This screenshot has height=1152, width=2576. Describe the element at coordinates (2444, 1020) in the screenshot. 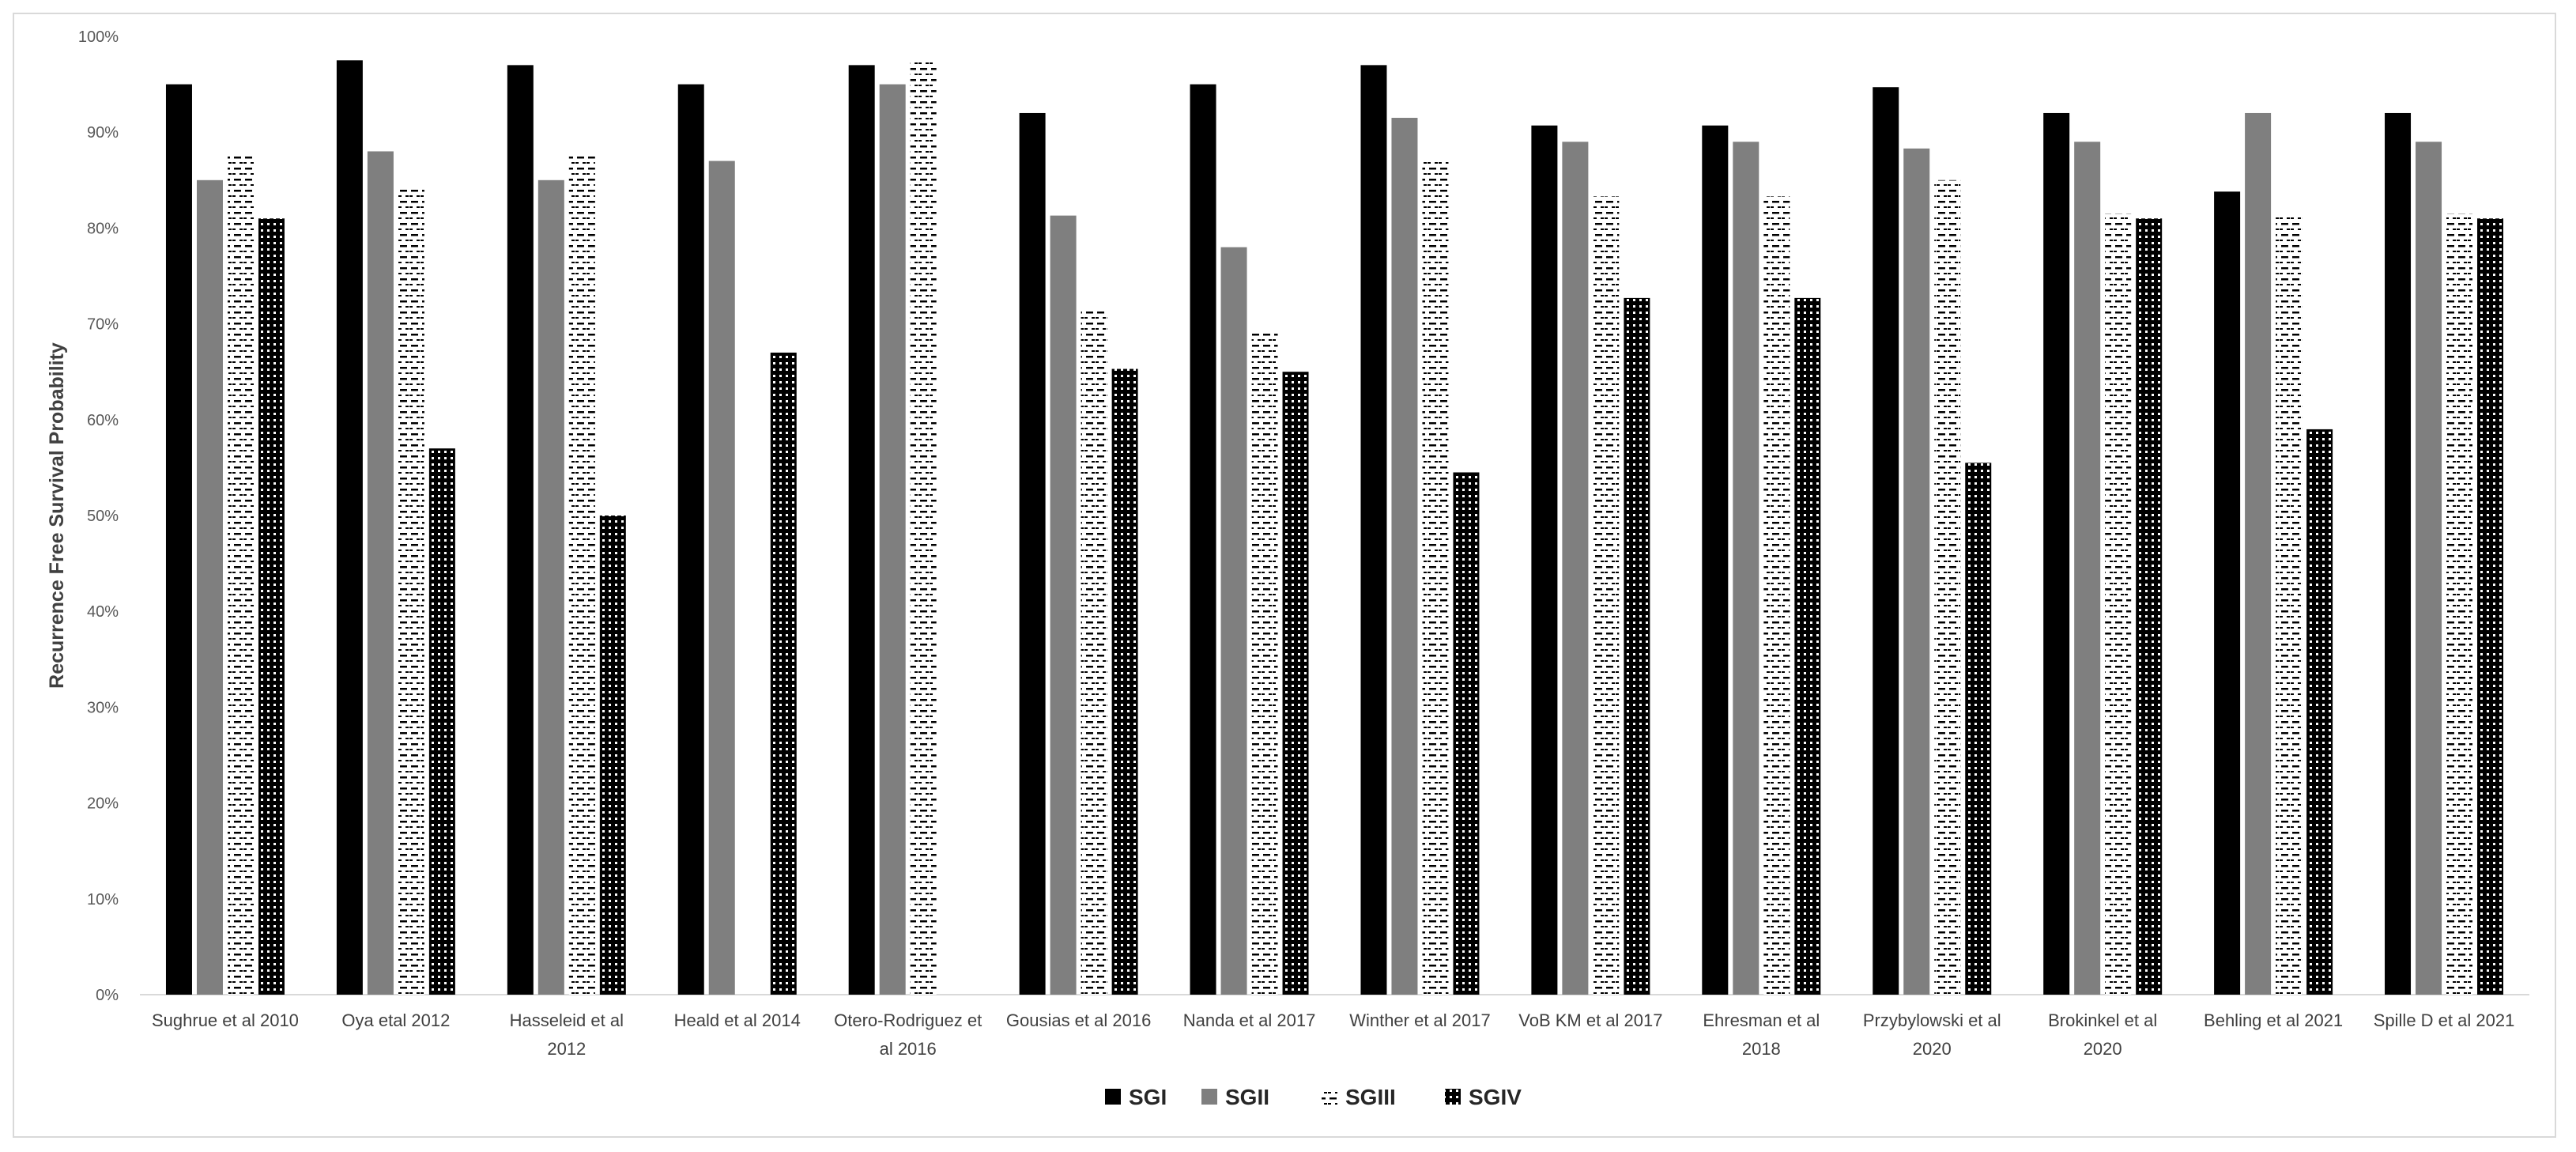

I see `x-tick-label: Spille D et al 2021` at that location.